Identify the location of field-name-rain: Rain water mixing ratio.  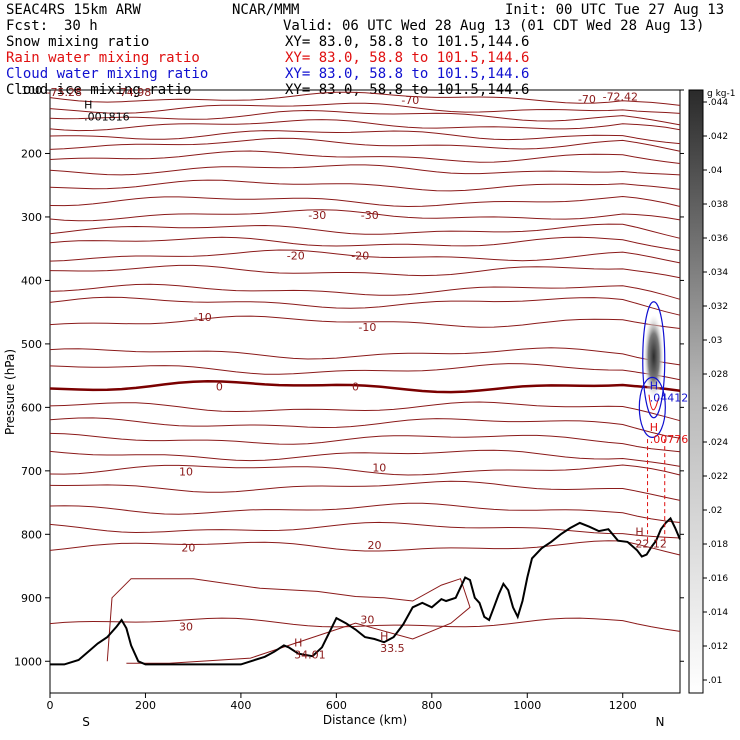
(103, 58).